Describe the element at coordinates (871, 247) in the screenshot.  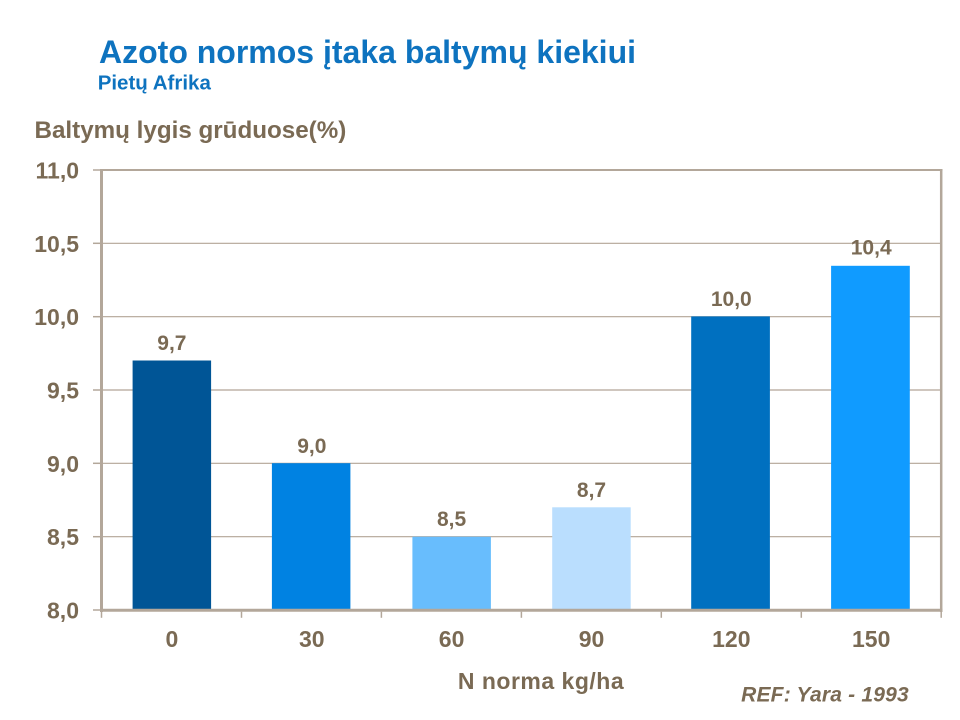
I see `svg-text: 10,4` at that location.